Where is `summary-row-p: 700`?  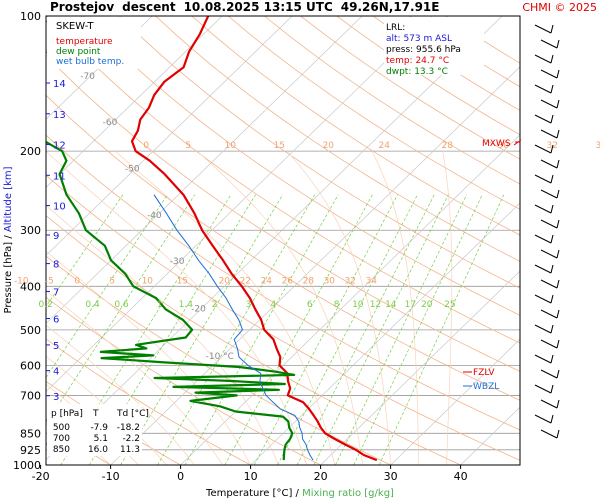
summary-row-p: 700 is located at coordinates (61, 439).